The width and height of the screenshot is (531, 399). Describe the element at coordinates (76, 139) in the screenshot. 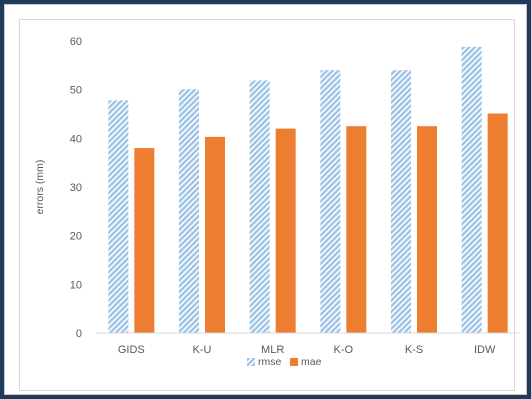

I see `y-tick-label: 40` at that location.